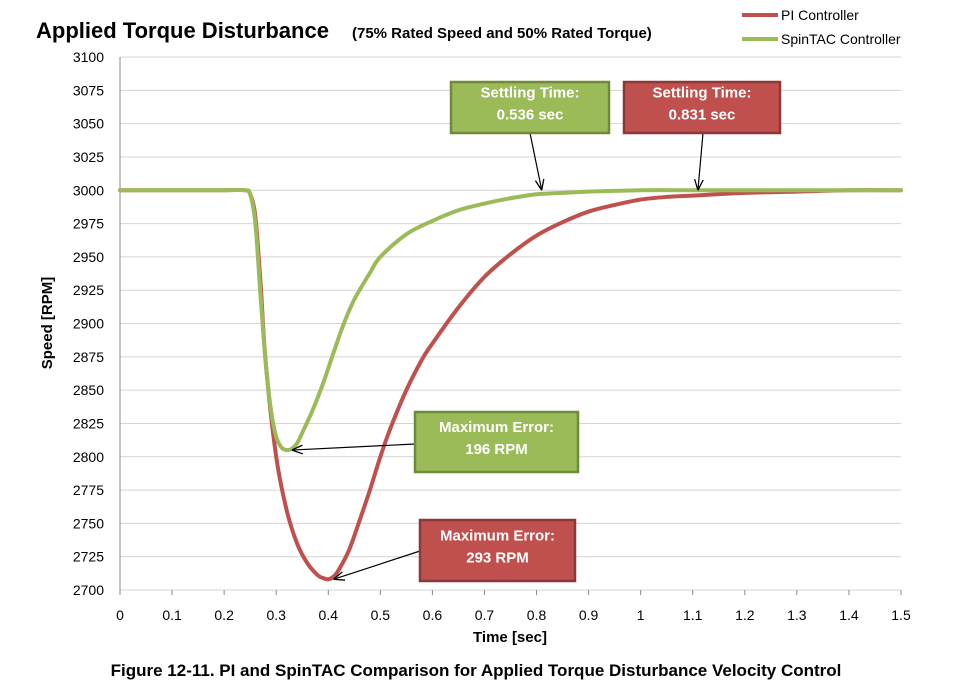  I want to click on annotation-callout: Settling Time: 0.831 sec, so click(702, 135).